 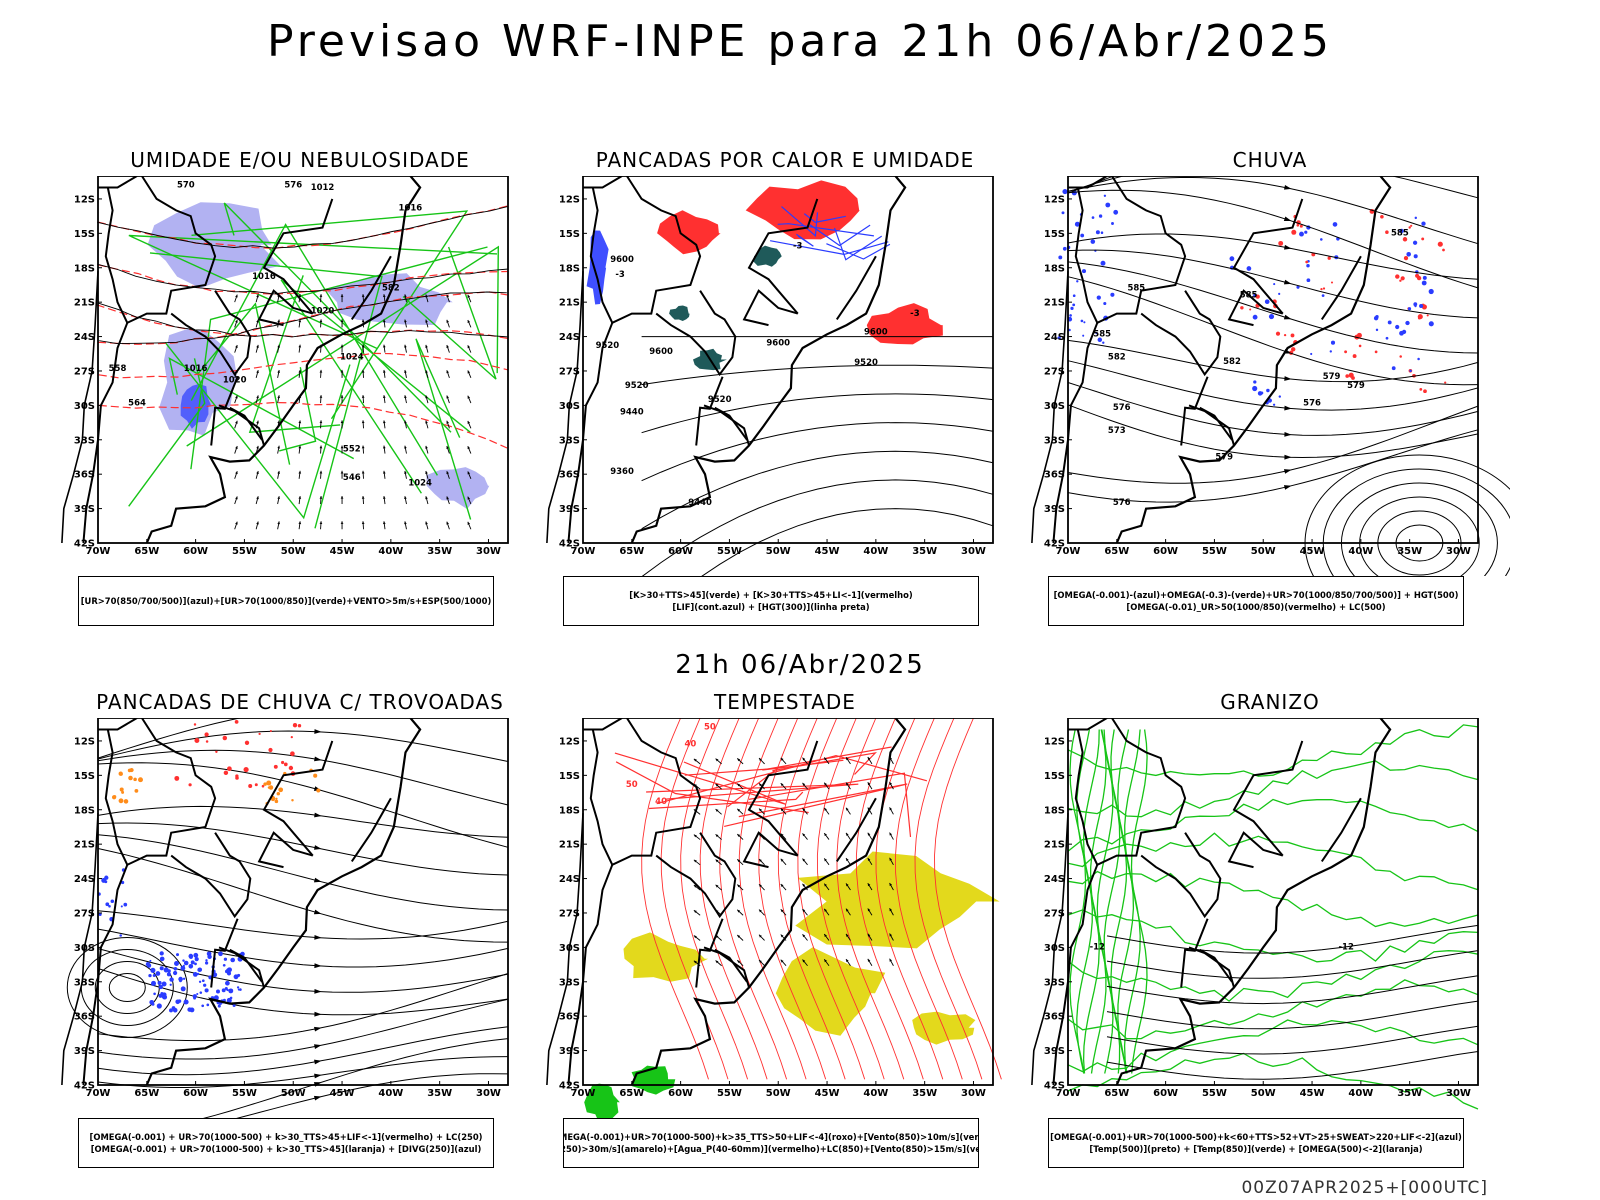 What do you see at coordinates (1054, 776) in the screenshot?
I see `lat-label: 15S` at bounding box center [1054, 776].